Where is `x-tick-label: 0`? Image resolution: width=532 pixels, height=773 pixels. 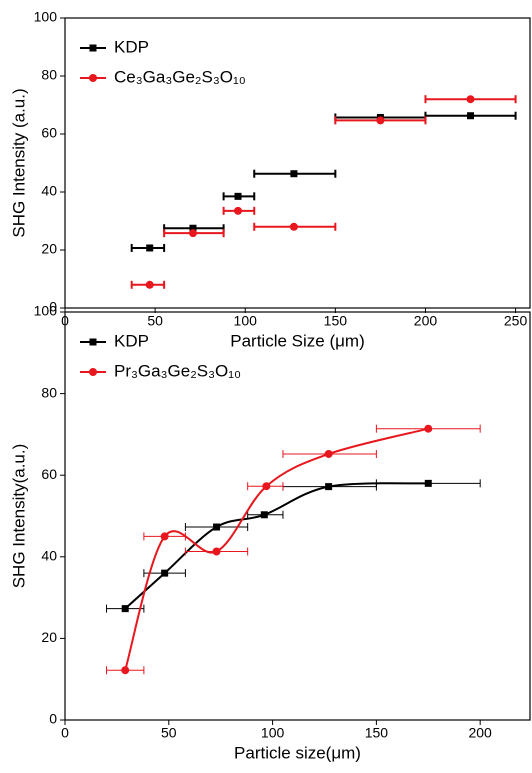 x-tick-label: 0 is located at coordinates (65, 733).